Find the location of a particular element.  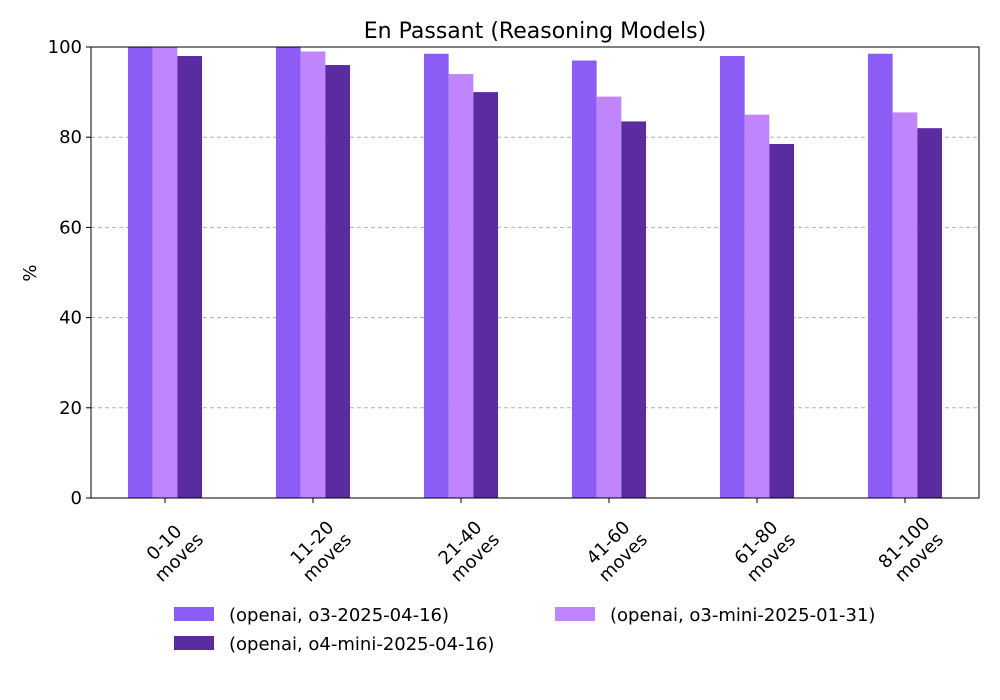

x-tick-label: 81-100moves is located at coordinates (912, 550).